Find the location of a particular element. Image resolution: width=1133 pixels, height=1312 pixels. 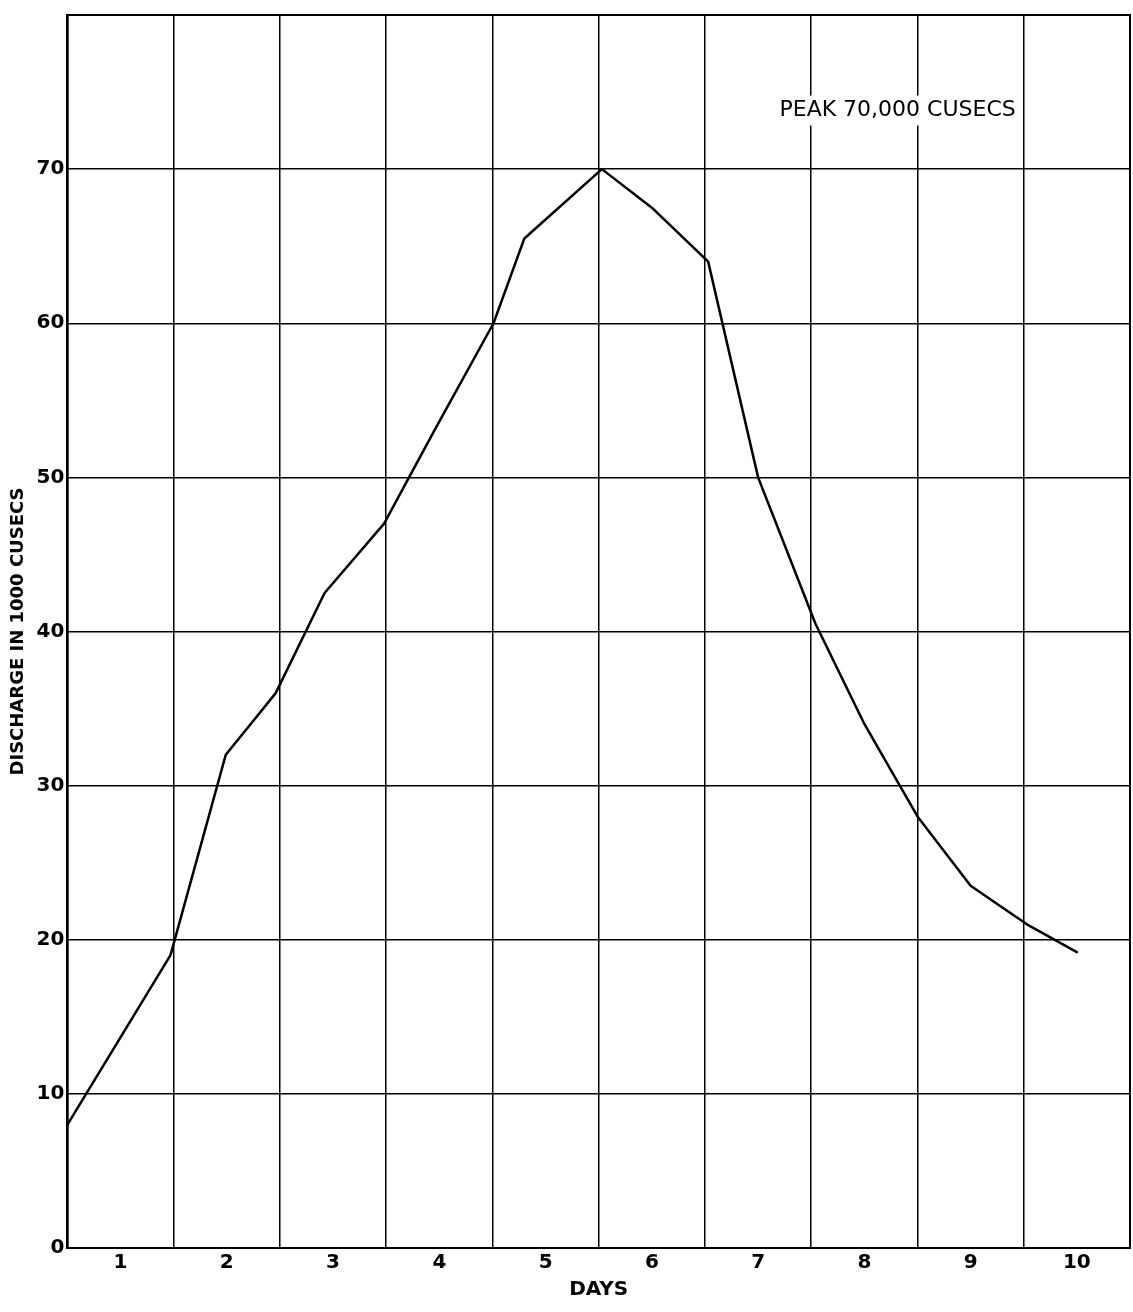

y-tick-label: 50 is located at coordinates (50, 475).